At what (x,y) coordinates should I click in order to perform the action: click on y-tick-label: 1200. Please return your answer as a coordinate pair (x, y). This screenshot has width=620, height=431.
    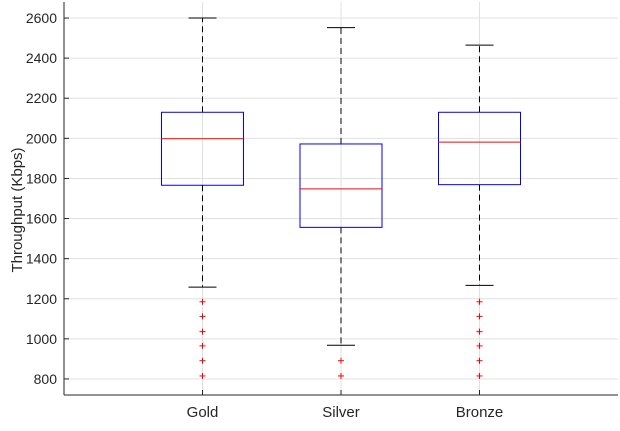
    Looking at the image, I should click on (41, 299).